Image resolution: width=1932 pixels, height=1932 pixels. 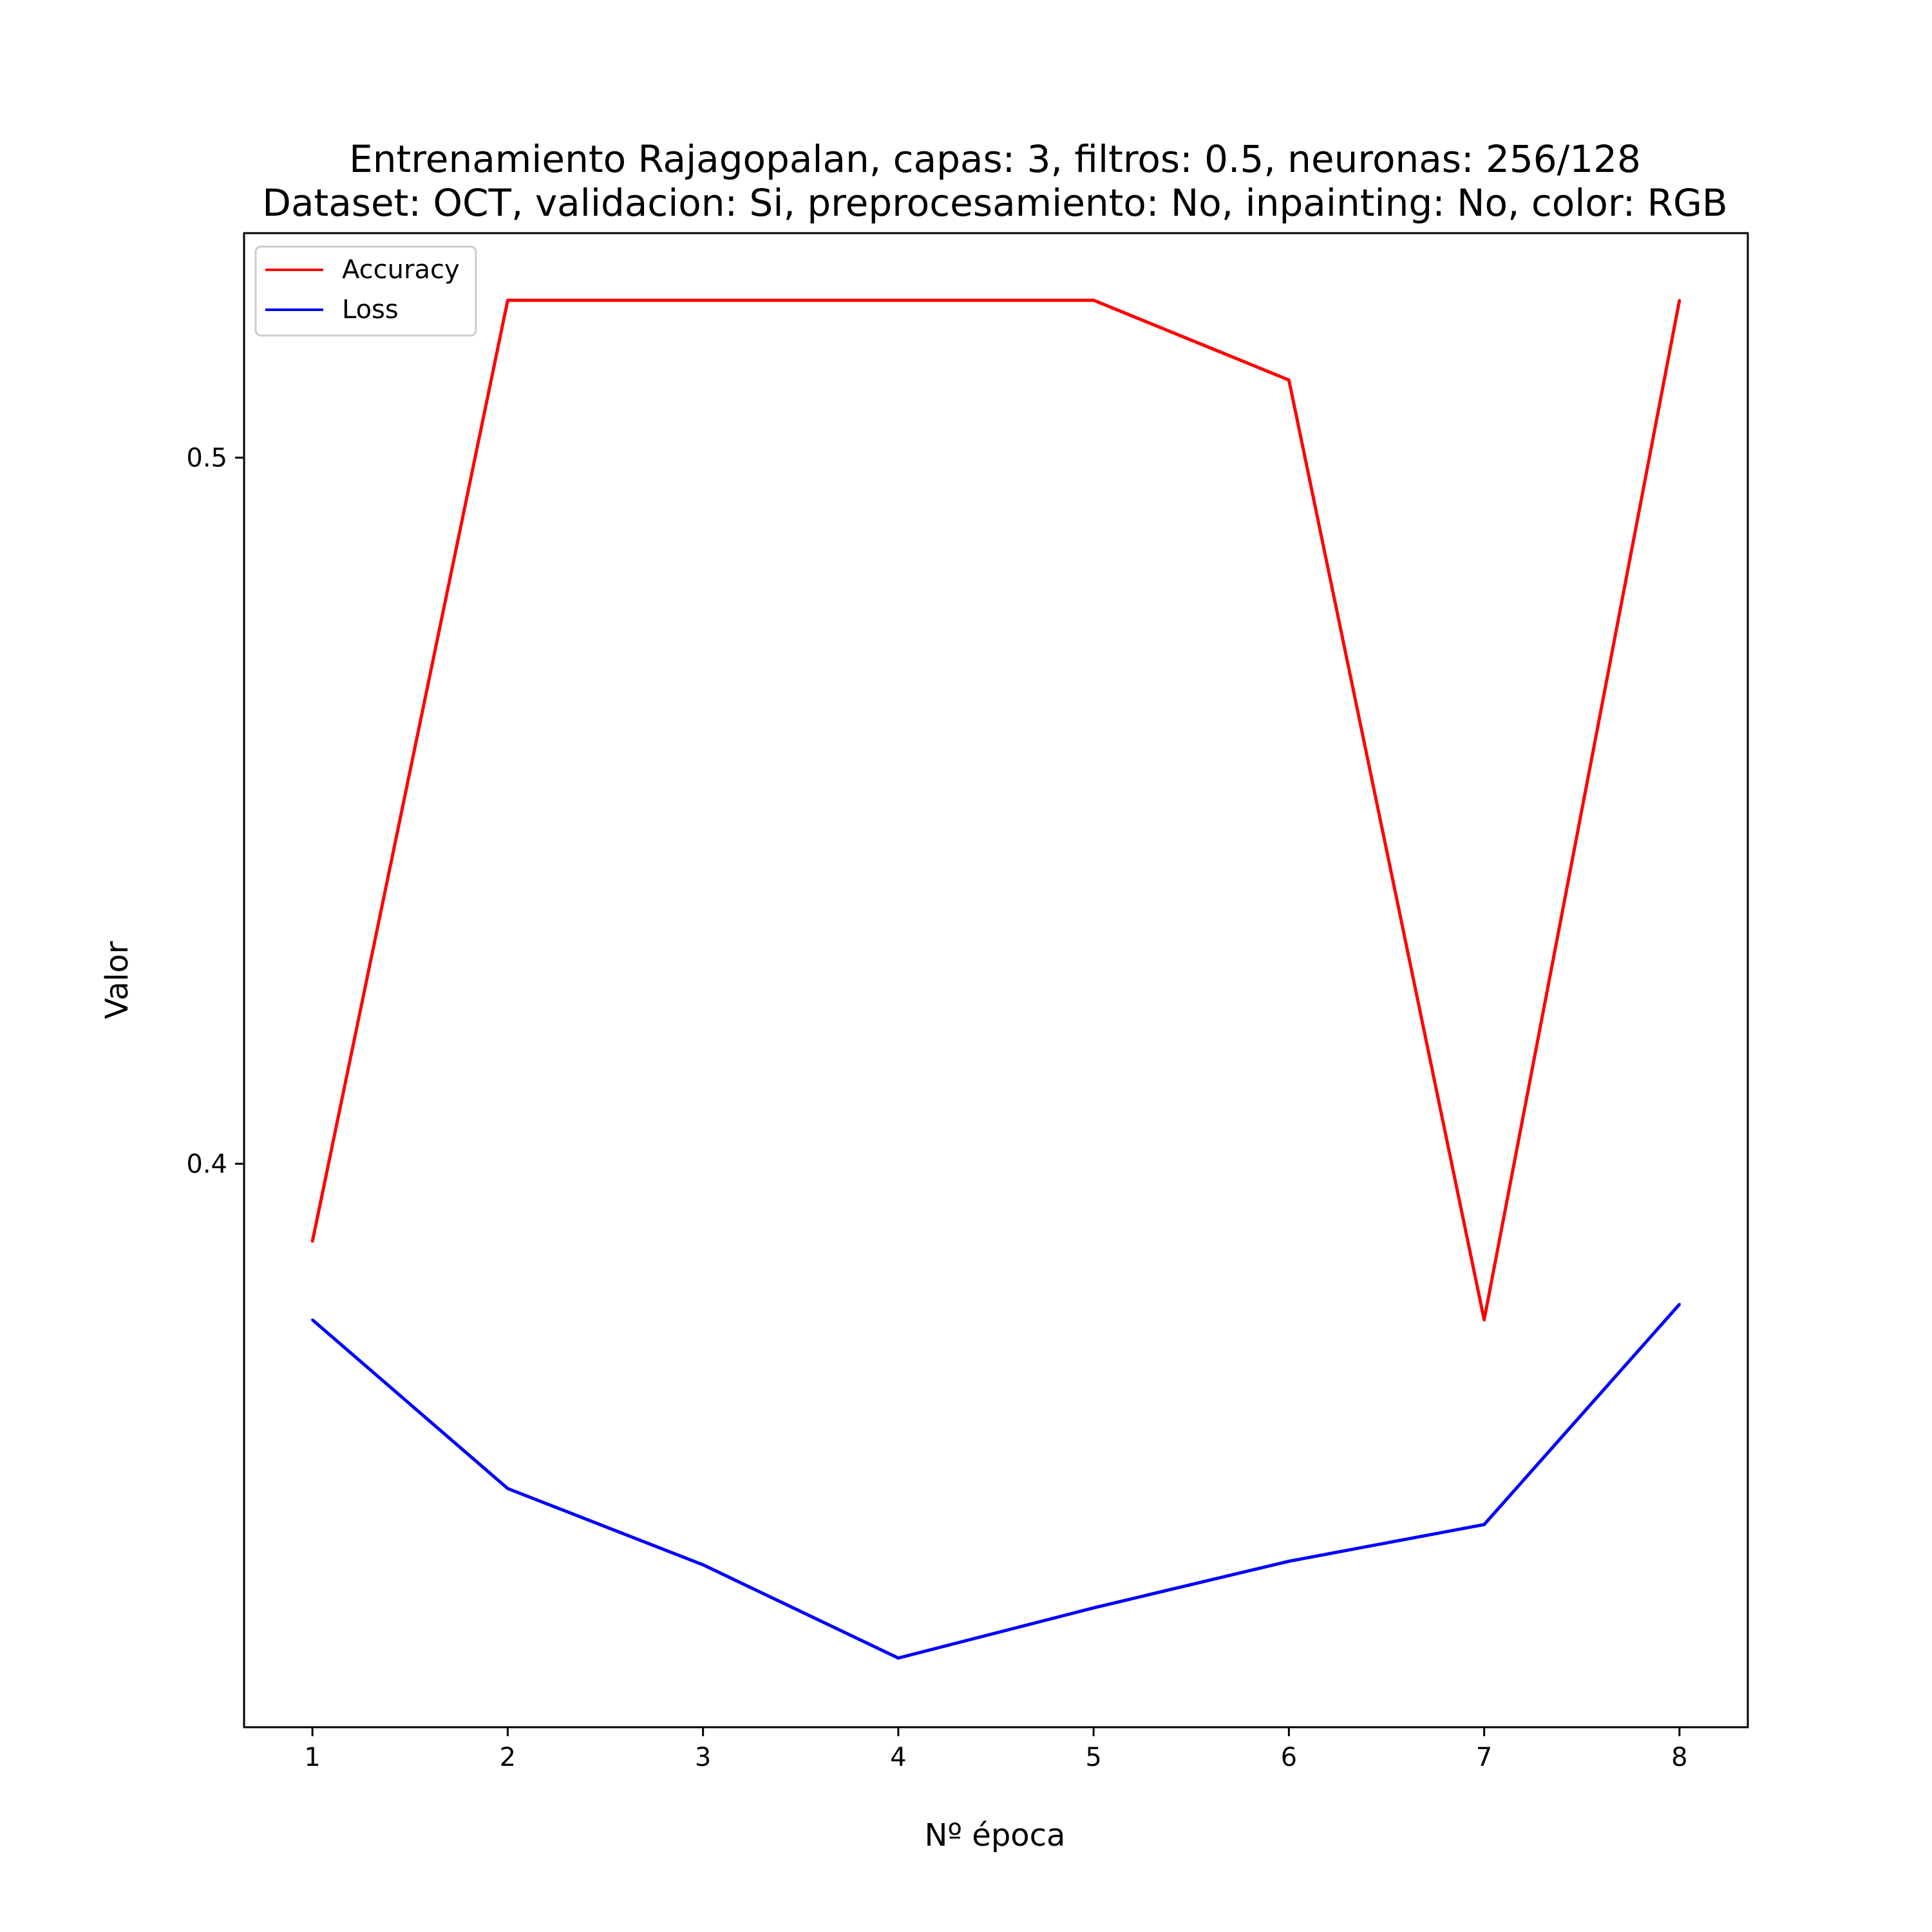 I want to click on x-tick-label-4: 4, so click(x=898, y=1758).